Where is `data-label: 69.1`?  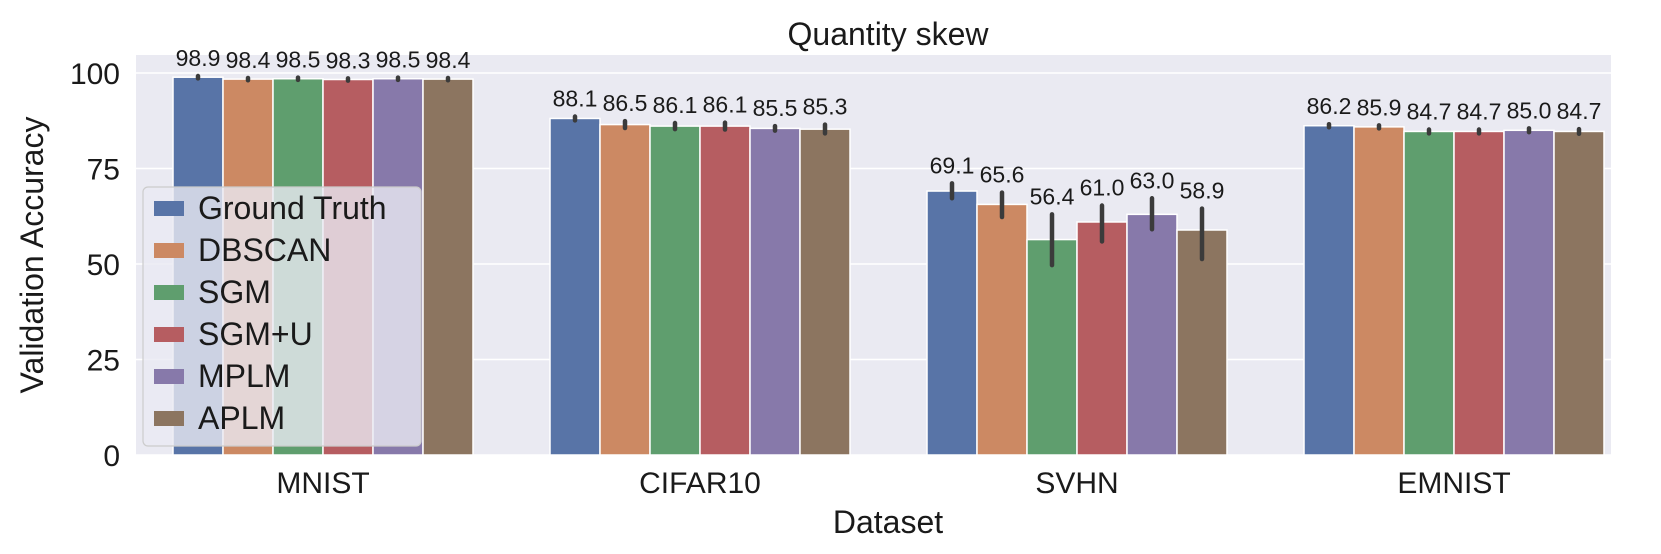
data-label: 69.1 is located at coordinates (952, 165).